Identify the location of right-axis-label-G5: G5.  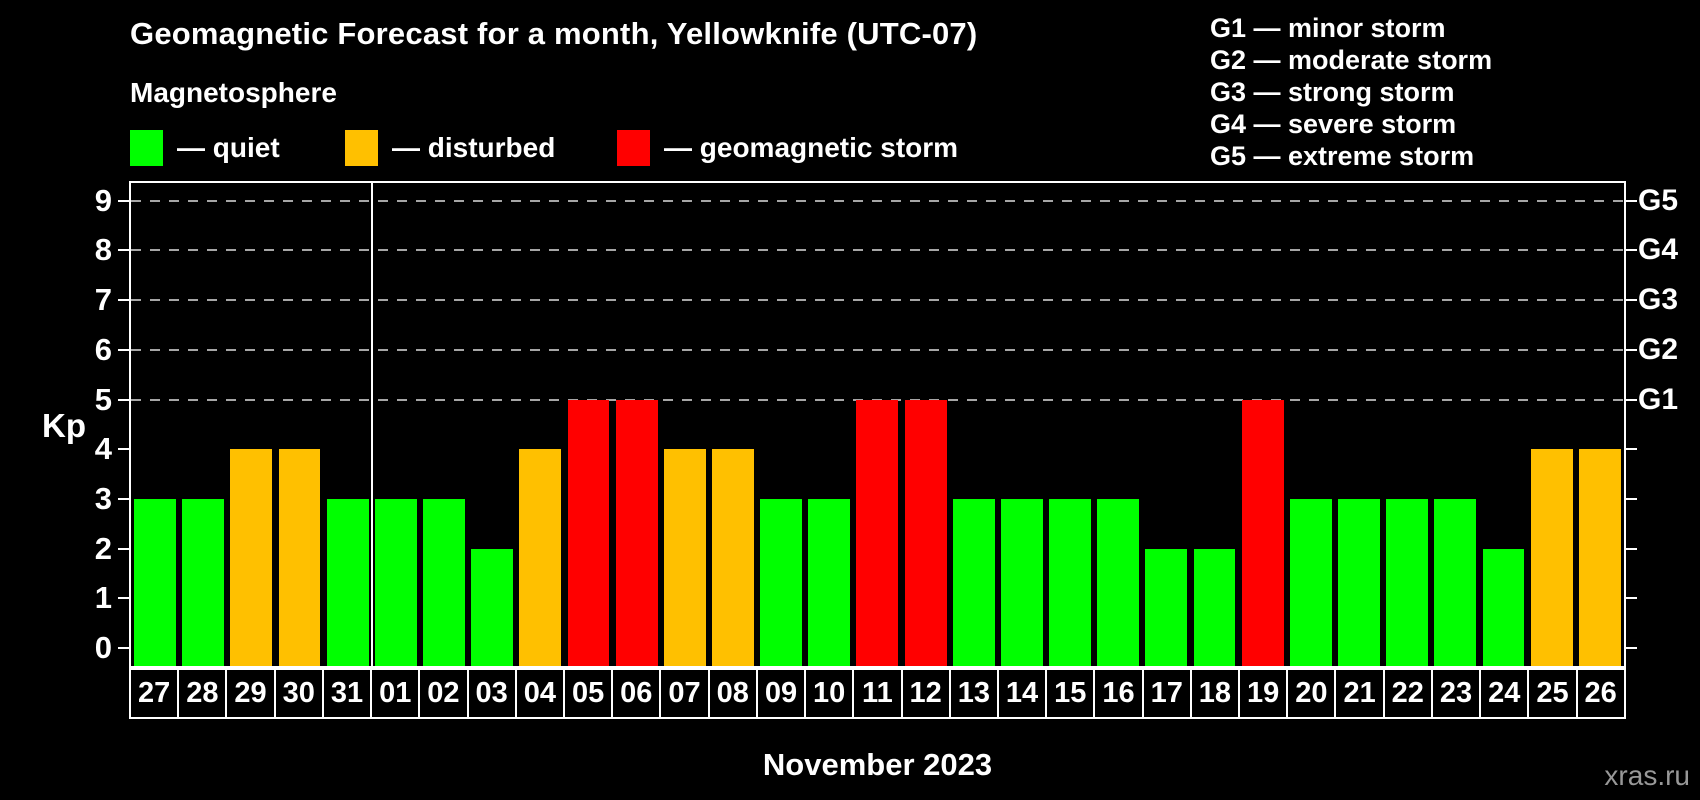
(1658, 200).